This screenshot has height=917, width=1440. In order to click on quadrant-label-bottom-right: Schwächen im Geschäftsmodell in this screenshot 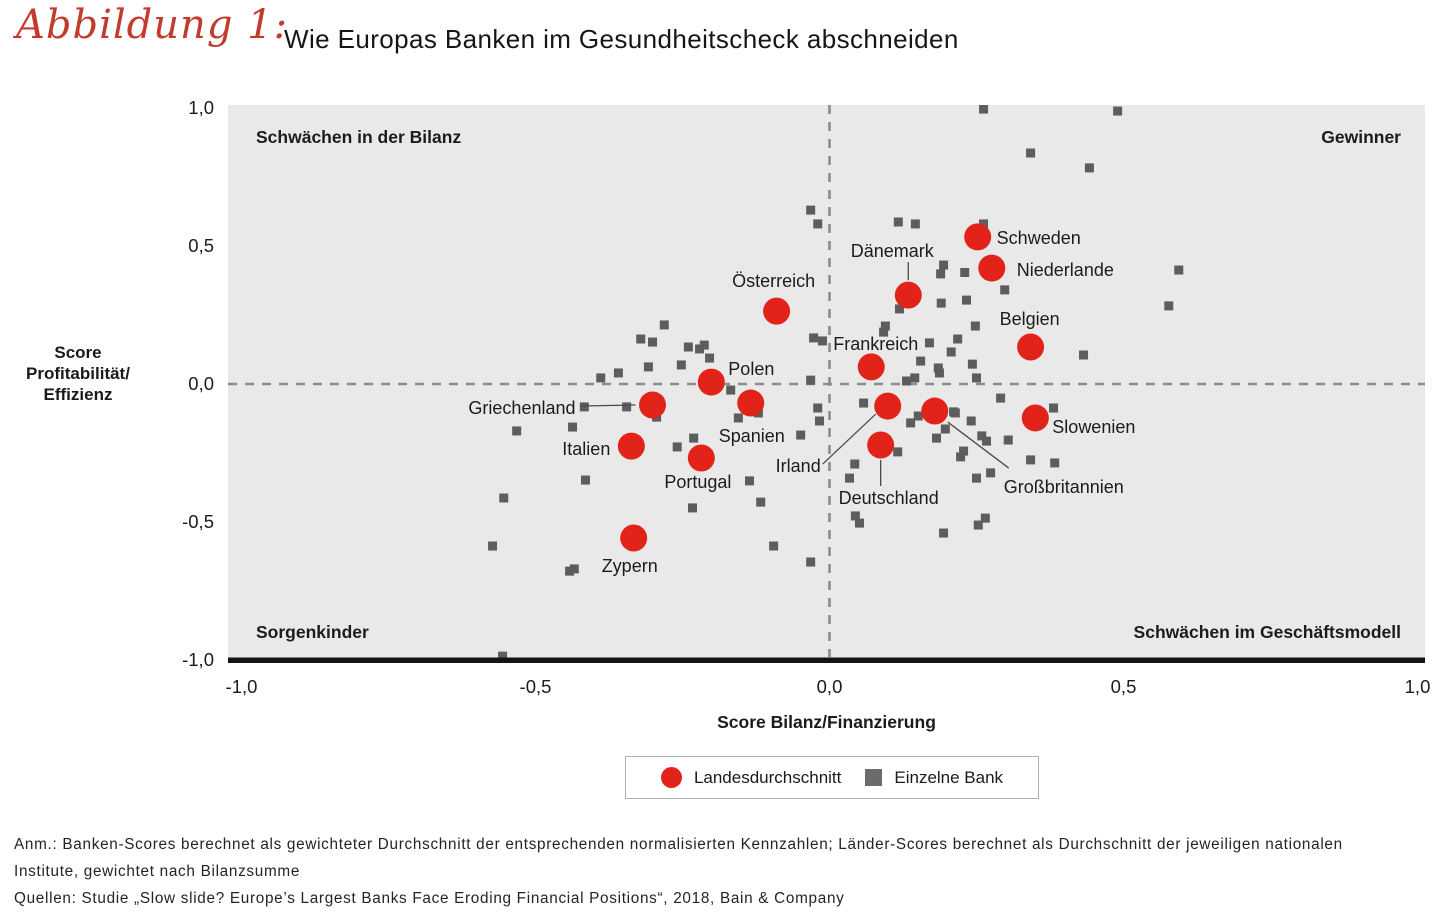, I will do `click(1267, 632)`.